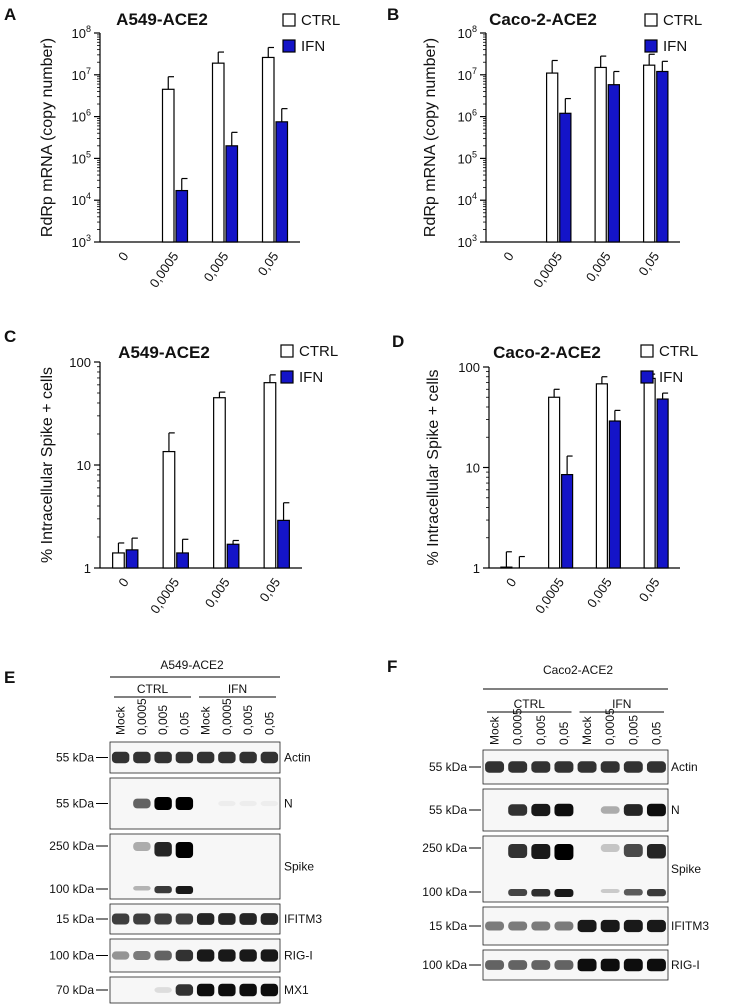 The width and height of the screenshot is (750, 1005). What do you see at coordinates (75, 990) in the screenshot?
I see `kda-label: 70 kDa` at bounding box center [75, 990].